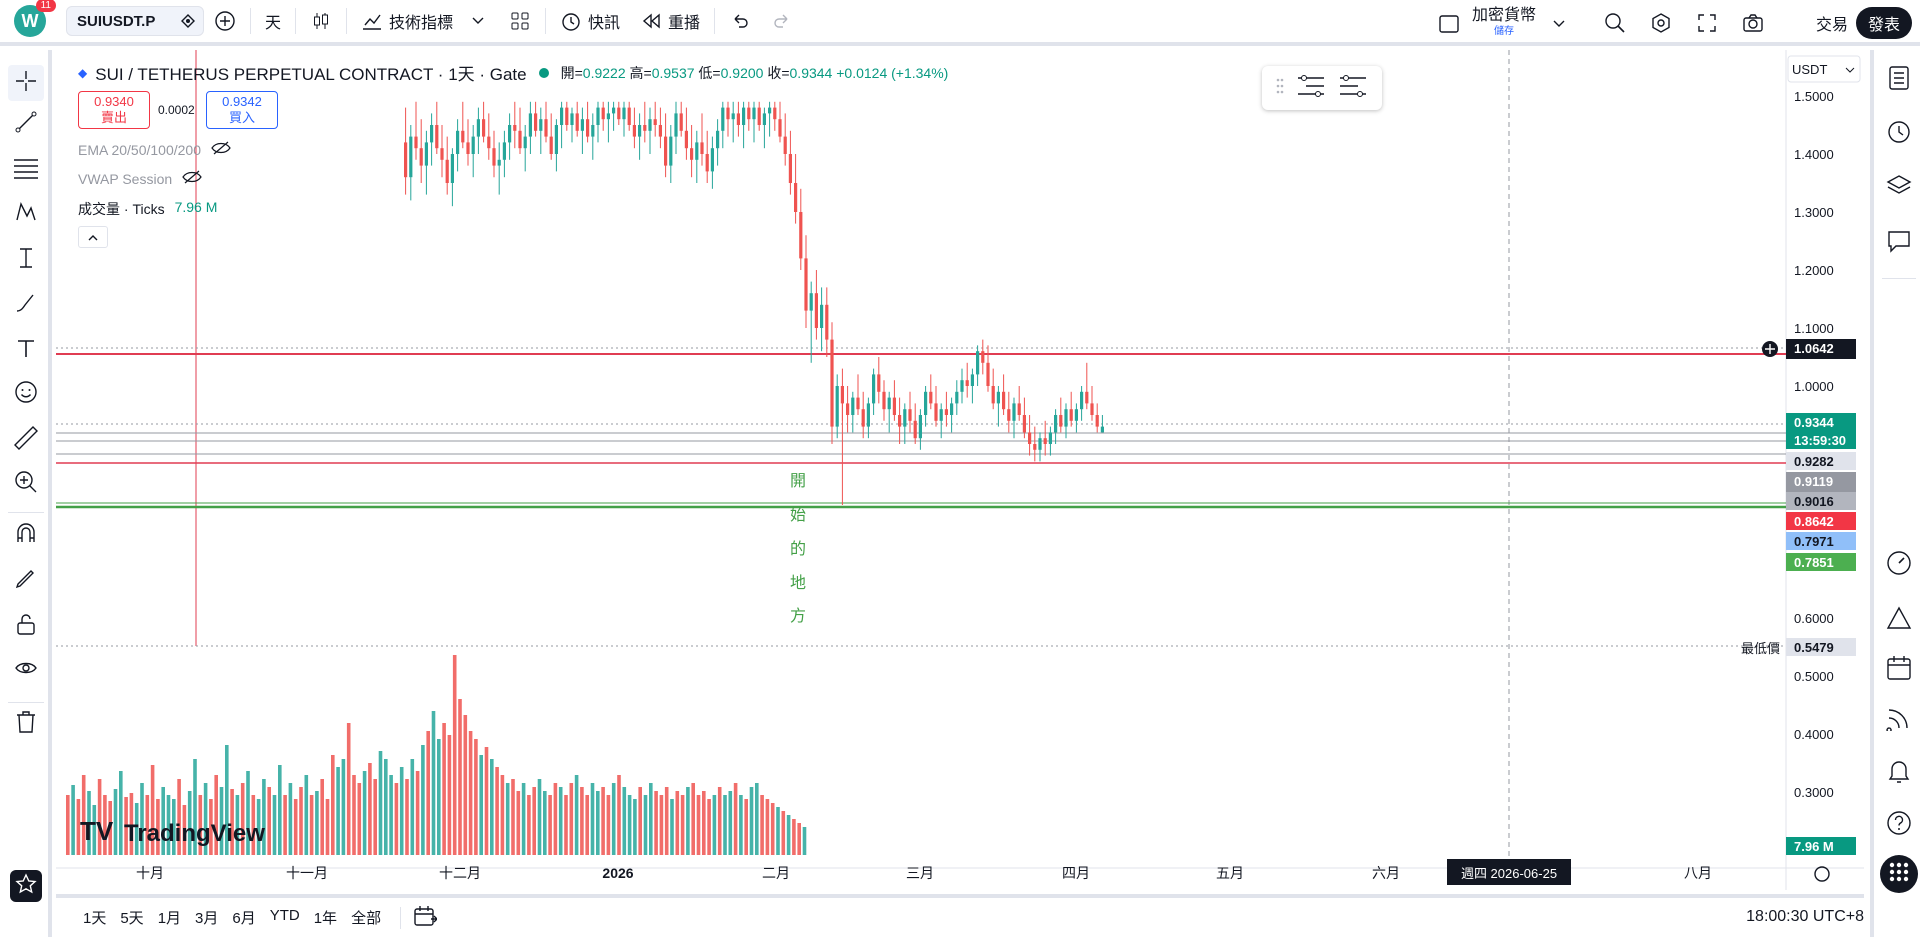 The height and width of the screenshot is (937, 1920). Describe the element at coordinates (26, 350) in the screenshot. I see `text-tool` at that location.